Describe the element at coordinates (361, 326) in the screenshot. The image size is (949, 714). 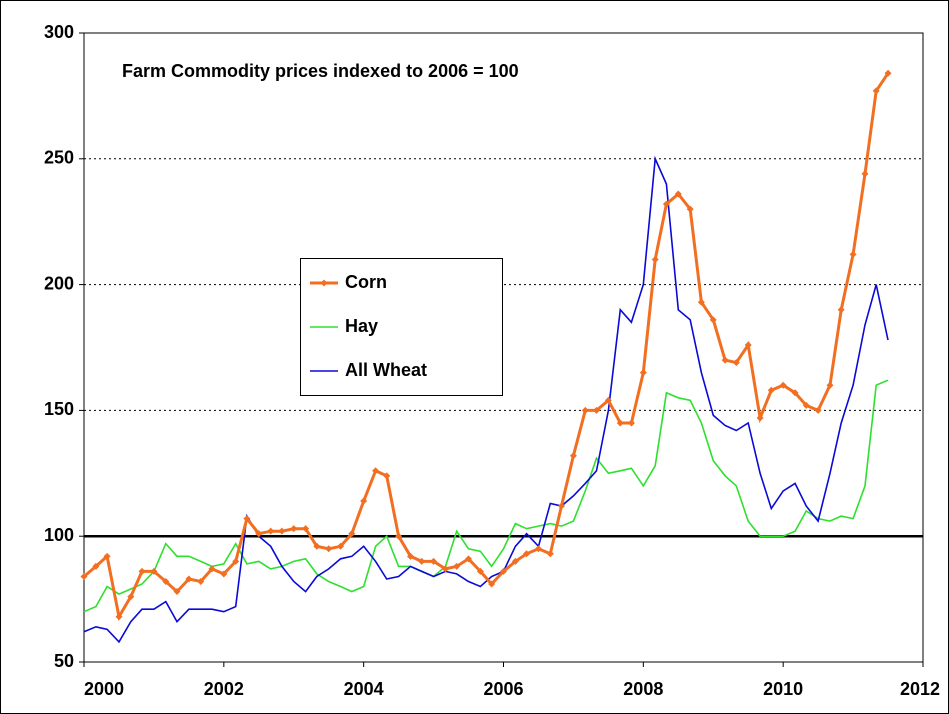
I see `legend-label: Hay` at that location.